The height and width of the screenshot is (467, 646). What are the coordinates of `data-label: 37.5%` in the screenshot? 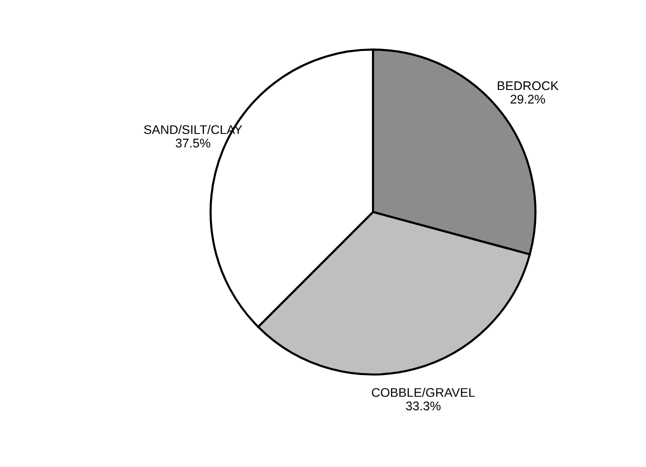 It's located at (193, 143).